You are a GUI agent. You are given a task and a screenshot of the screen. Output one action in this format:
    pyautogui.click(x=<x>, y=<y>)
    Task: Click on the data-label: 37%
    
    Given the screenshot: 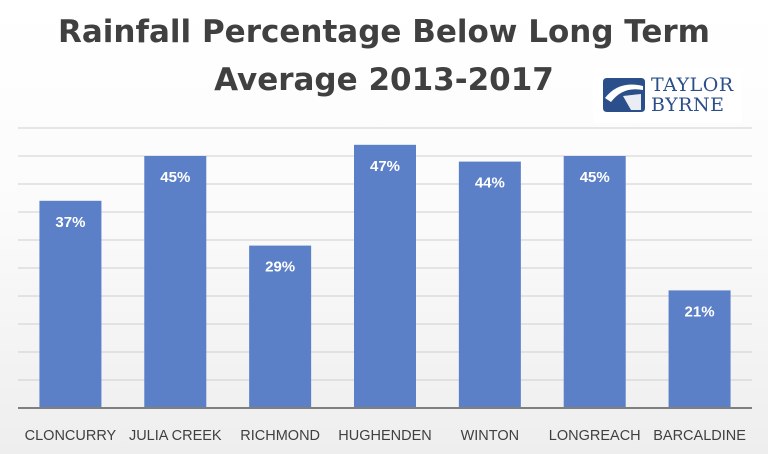 What is the action you would take?
    pyautogui.click(x=70, y=222)
    